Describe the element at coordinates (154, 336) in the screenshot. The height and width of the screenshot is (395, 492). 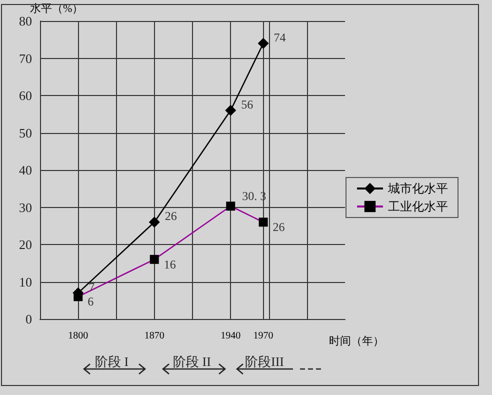
I see `x-tick-label: 1870` at that location.